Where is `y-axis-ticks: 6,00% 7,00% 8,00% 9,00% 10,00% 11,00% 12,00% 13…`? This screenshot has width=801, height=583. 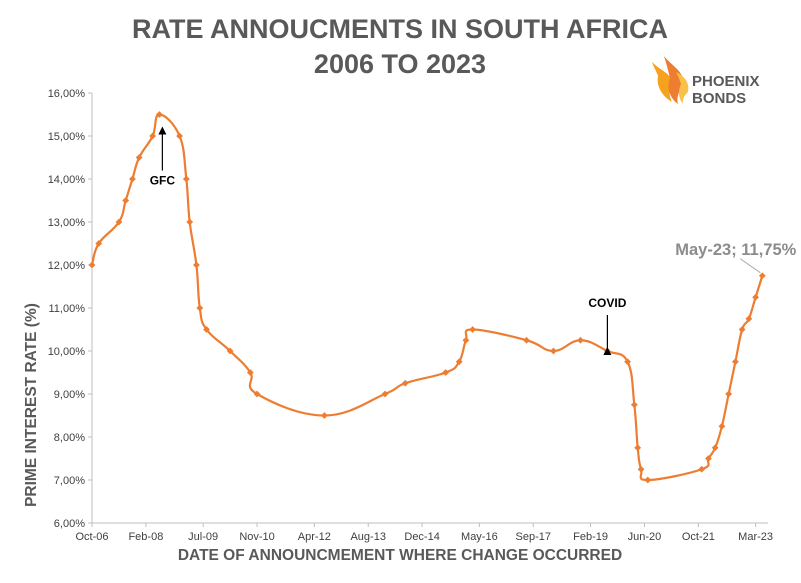 y-axis-ticks: 6,00% 7,00% 8,00% 9,00% 10,00% 11,00% 12,00% 13… is located at coordinates (70, 309).